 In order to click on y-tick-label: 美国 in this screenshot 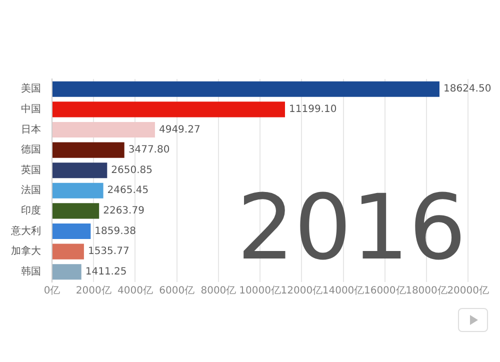, I will do `click(31, 88)`.